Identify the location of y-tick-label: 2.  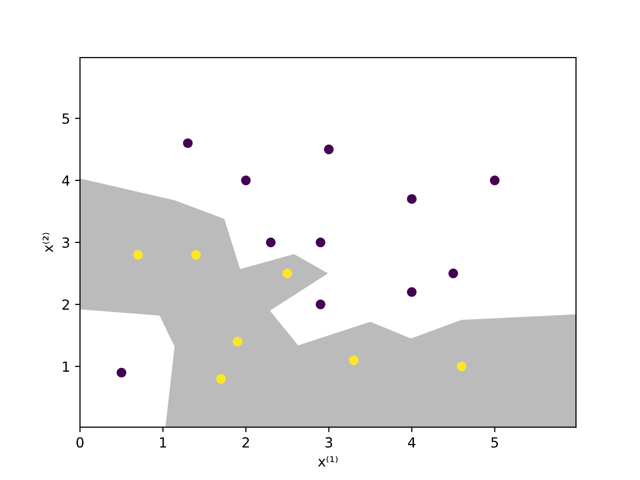
(65, 304).